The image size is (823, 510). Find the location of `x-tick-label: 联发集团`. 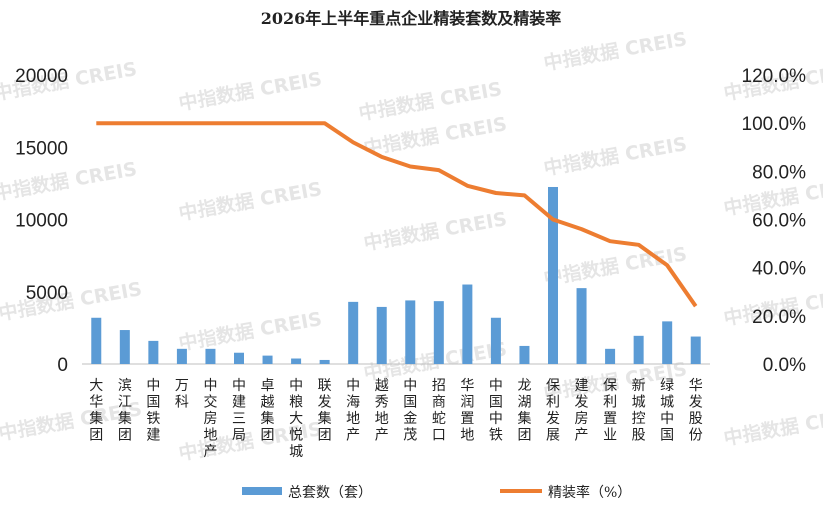

x-tick-label: 联发集团 is located at coordinates (325, 411).